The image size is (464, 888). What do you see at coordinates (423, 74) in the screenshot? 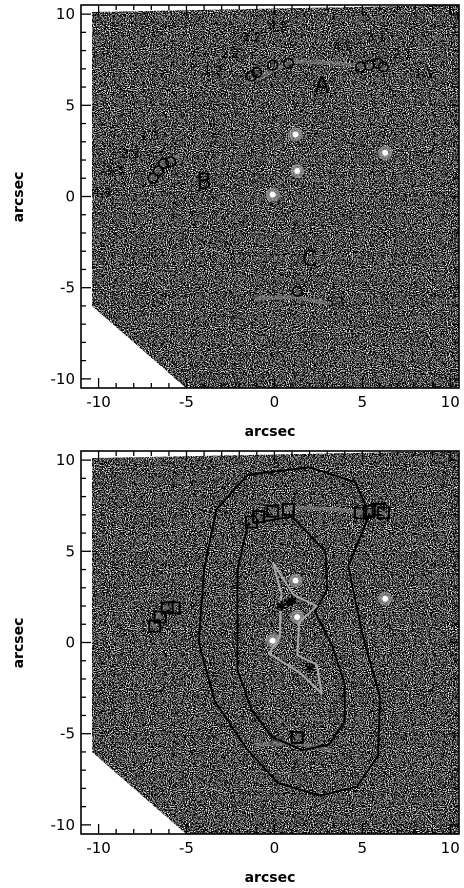
I see `image-label: 1.1` at bounding box center [423, 74].